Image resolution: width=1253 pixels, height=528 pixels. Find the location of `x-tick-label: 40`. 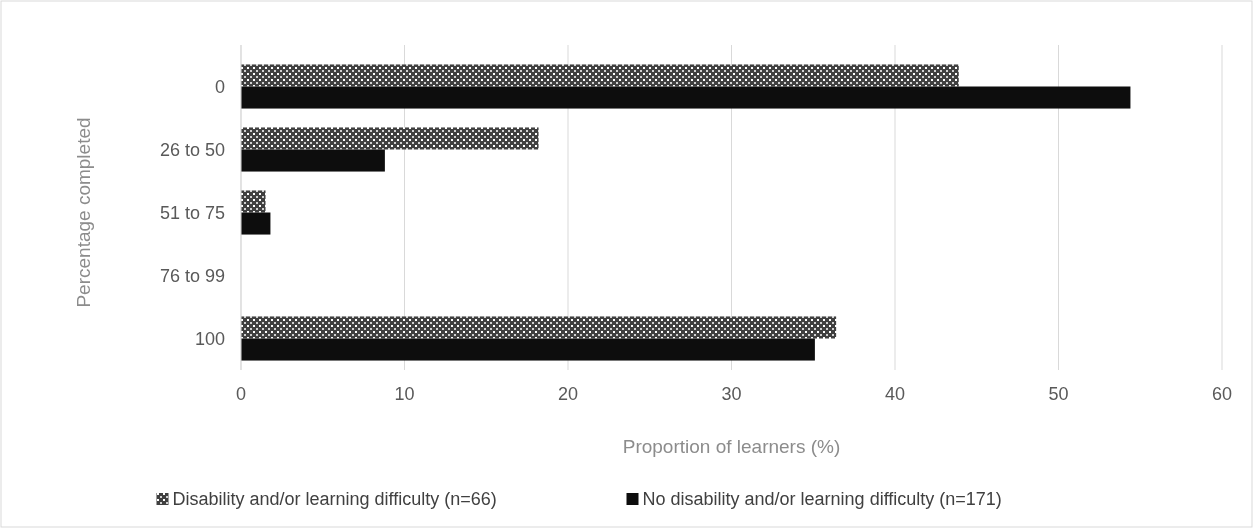

x-tick-label: 40 is located at coordinates (895, 394).